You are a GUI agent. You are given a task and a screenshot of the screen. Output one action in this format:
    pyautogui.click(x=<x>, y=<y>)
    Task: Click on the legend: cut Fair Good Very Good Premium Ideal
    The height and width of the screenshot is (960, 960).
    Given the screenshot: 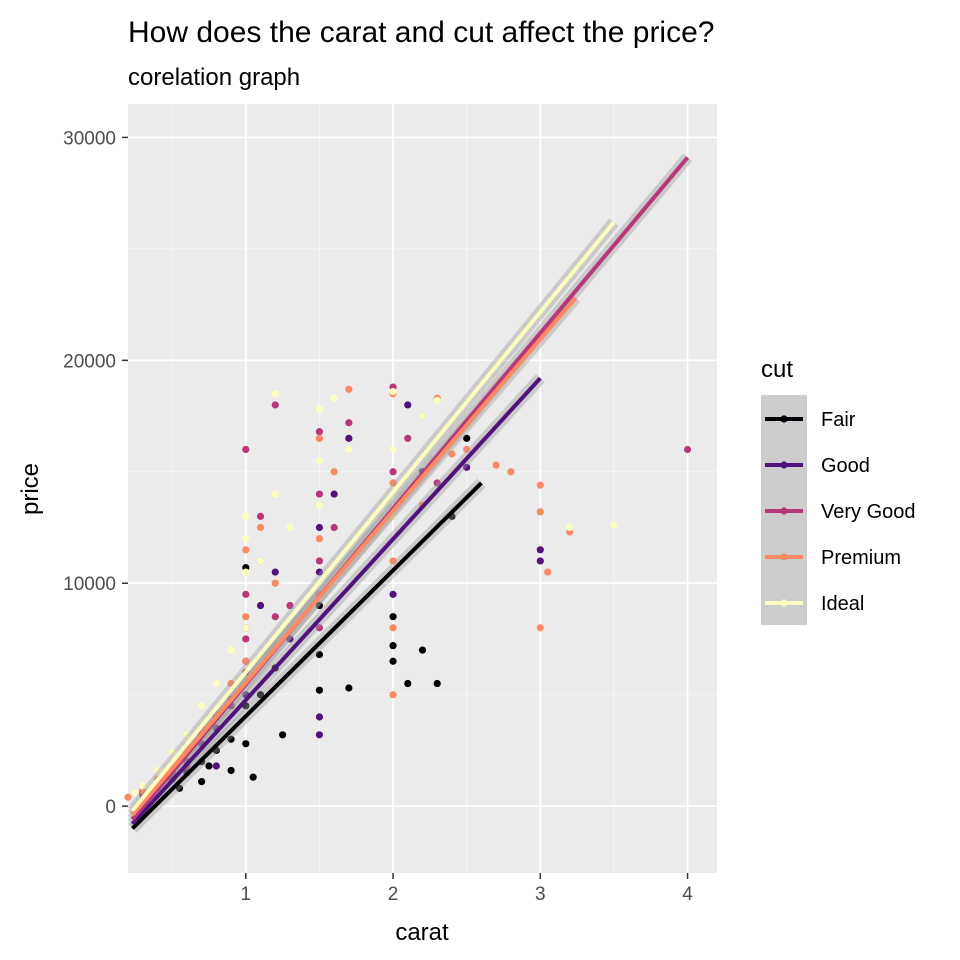 What is the action you would take?
    pyautogui.click(x=838, y=490)
    